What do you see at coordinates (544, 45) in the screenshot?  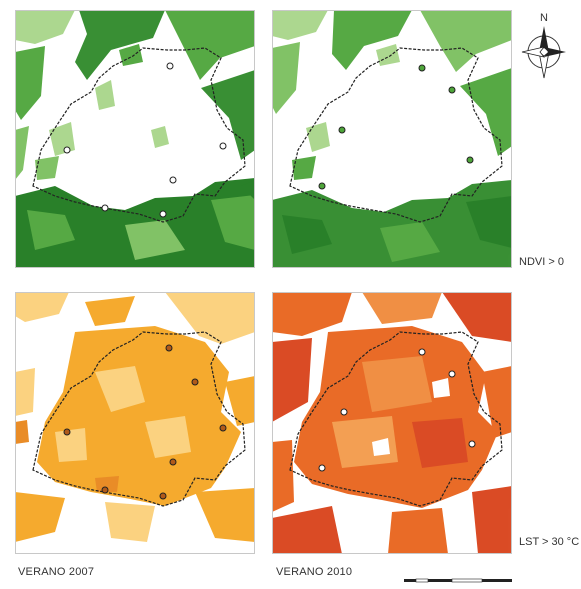 I see `north-arrow-icon: N` at bounding box center [544, 45].